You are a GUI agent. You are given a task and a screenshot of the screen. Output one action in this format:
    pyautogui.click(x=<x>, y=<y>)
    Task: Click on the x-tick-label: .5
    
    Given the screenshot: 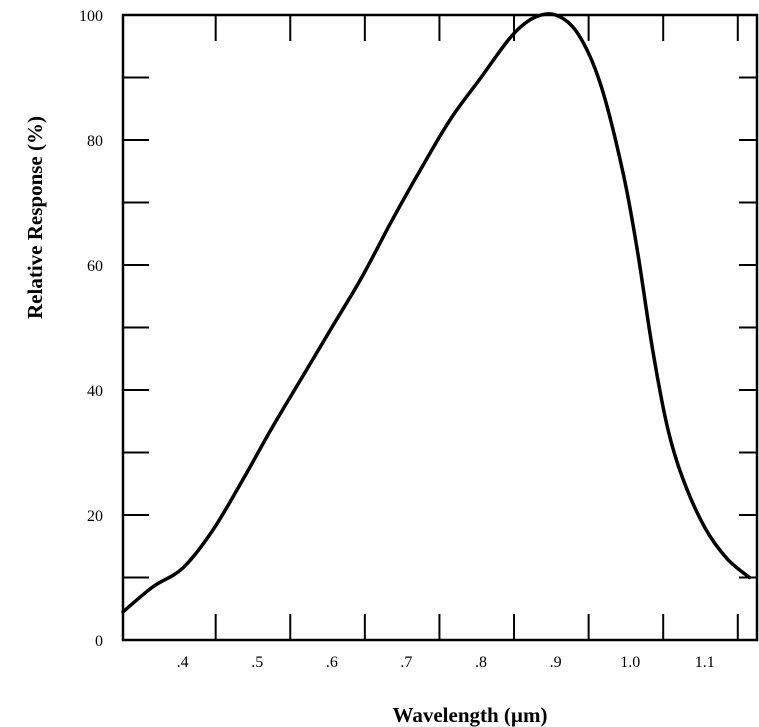 What is the action you would take?
    pyautogui.click(x=257, y=662)
    